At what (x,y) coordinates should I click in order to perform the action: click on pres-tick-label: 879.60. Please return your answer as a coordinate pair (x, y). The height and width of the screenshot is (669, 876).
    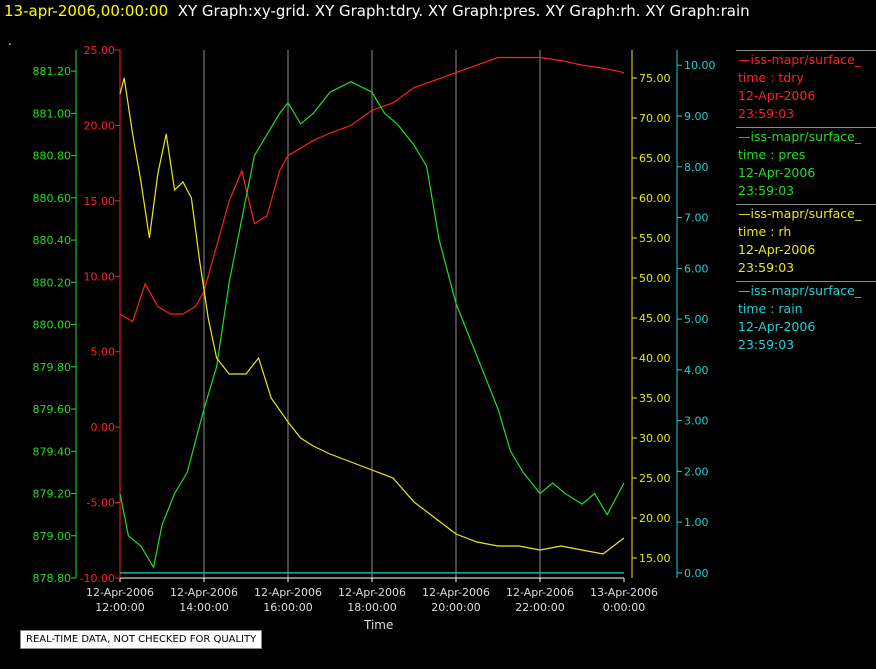
    Looking at the image, I should click on (52, 409).